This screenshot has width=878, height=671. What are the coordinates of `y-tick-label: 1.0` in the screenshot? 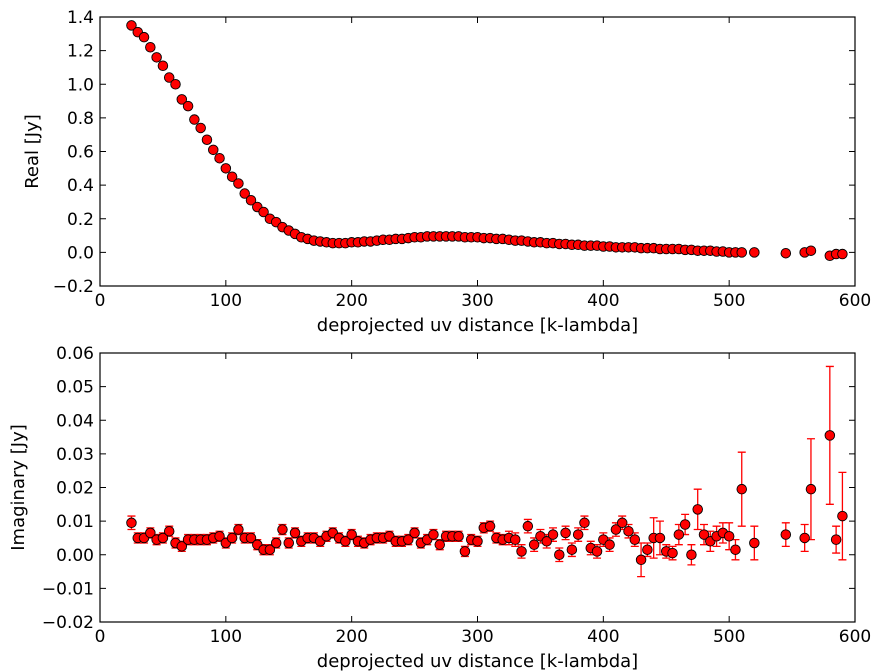 It's located at (80, 85).